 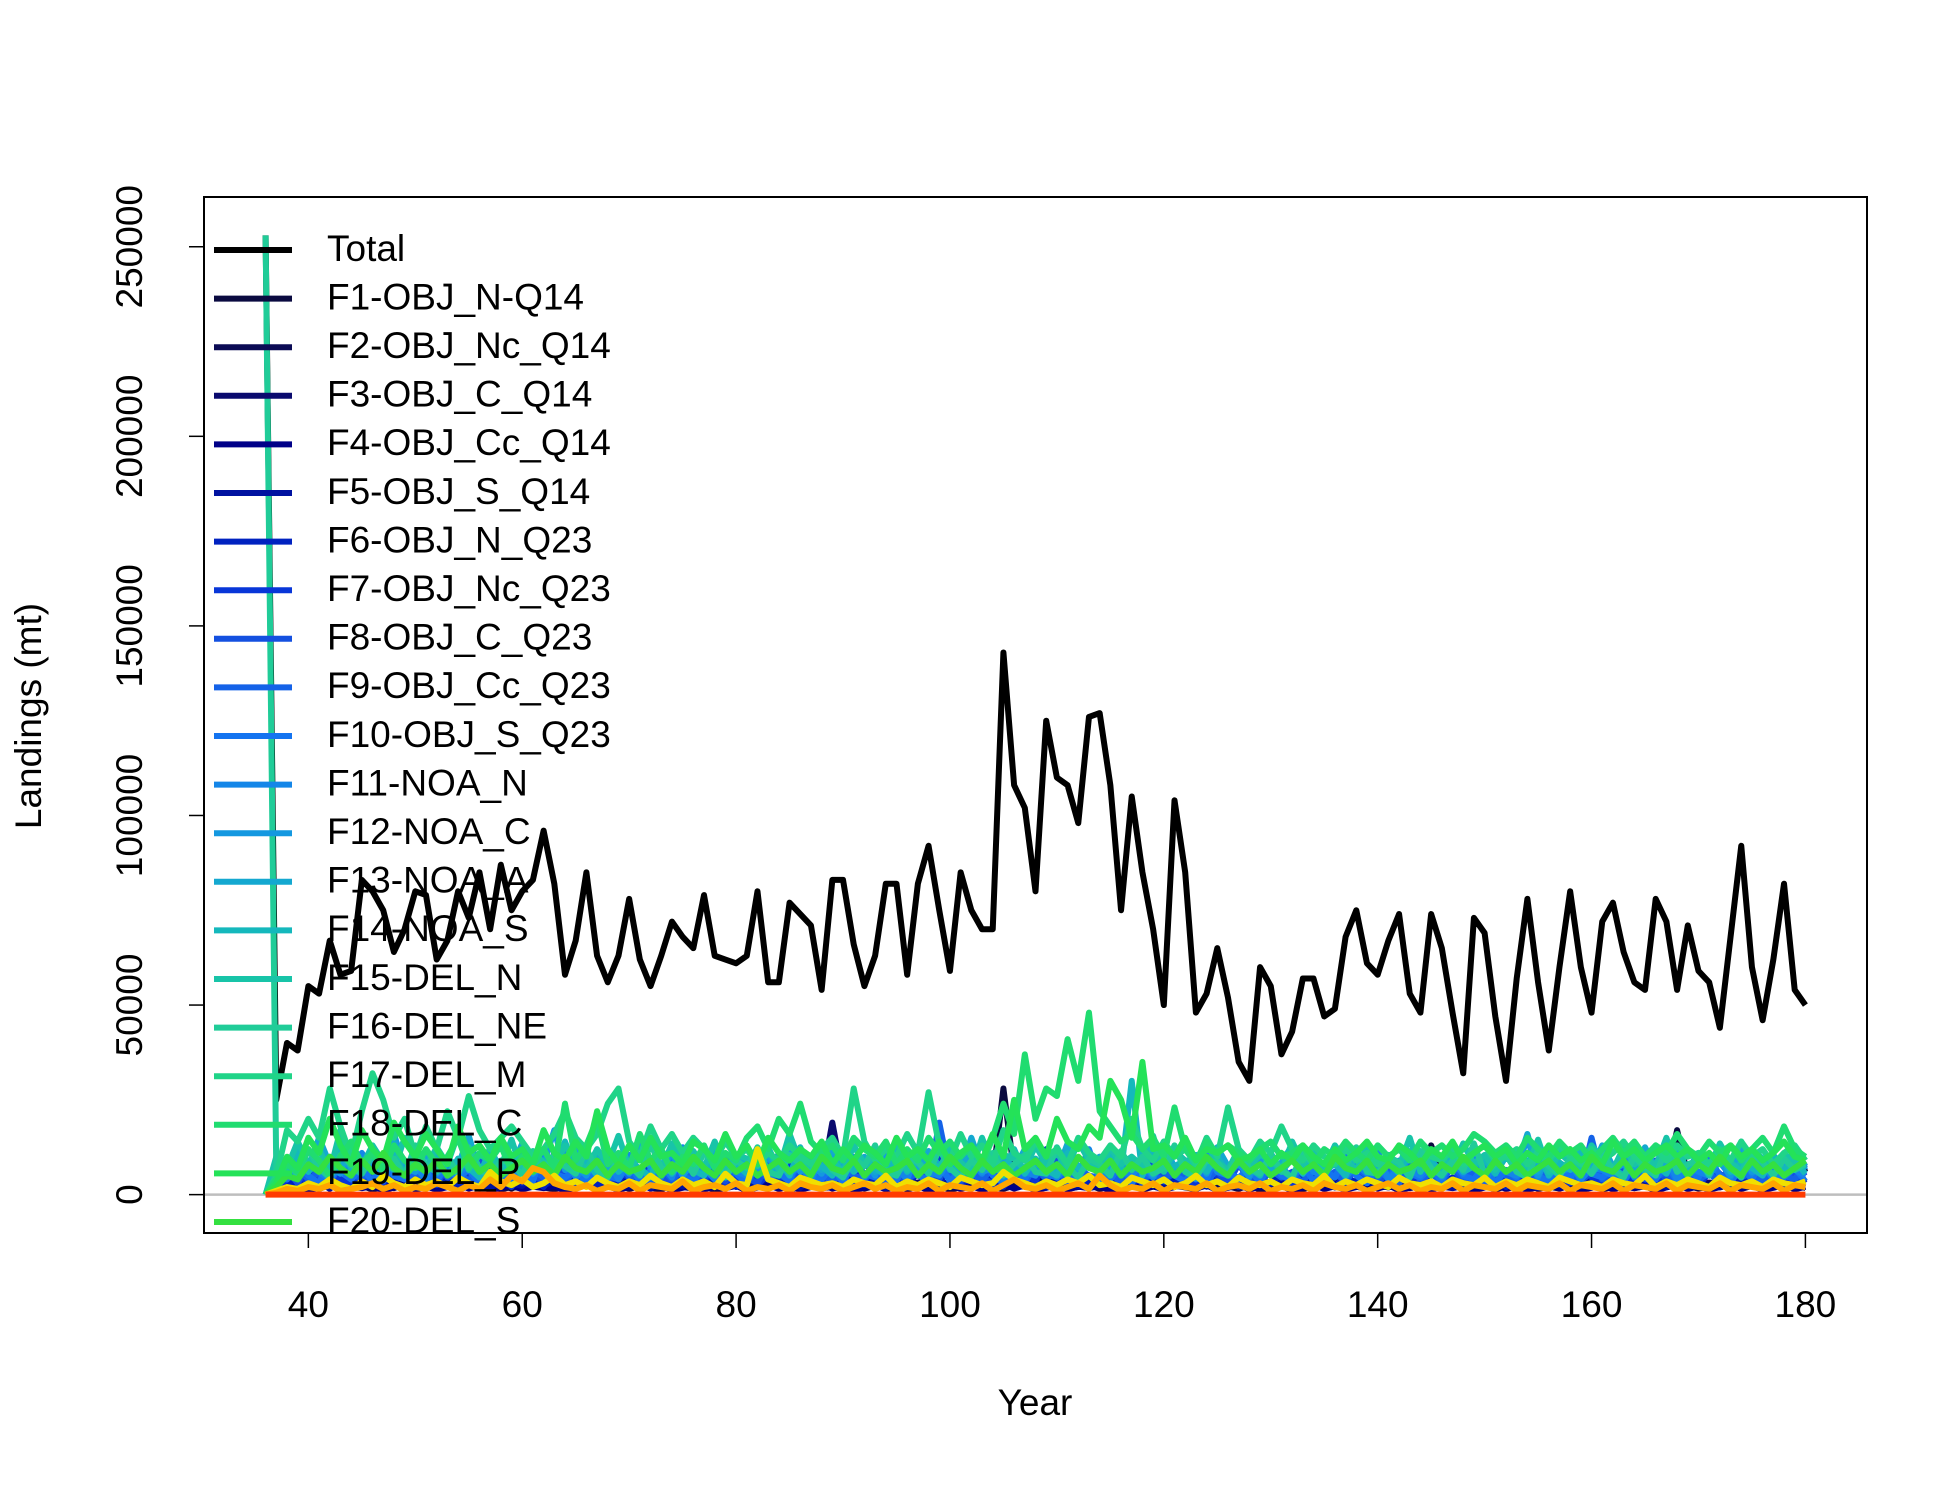 I want to click on x-tick-label: 80, so click(x=736, y=1304).